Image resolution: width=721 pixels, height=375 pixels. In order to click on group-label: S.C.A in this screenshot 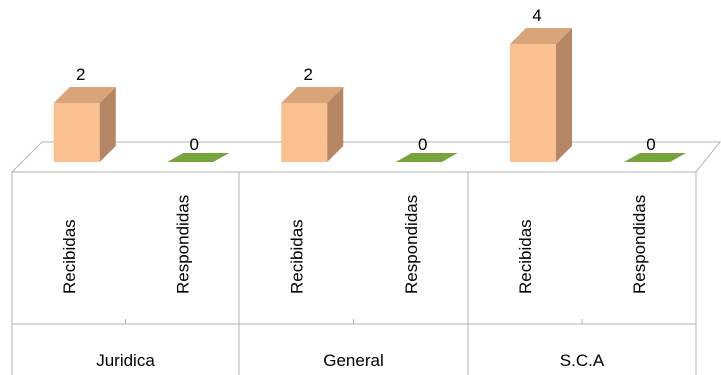, I will do `click(582, 360)`.